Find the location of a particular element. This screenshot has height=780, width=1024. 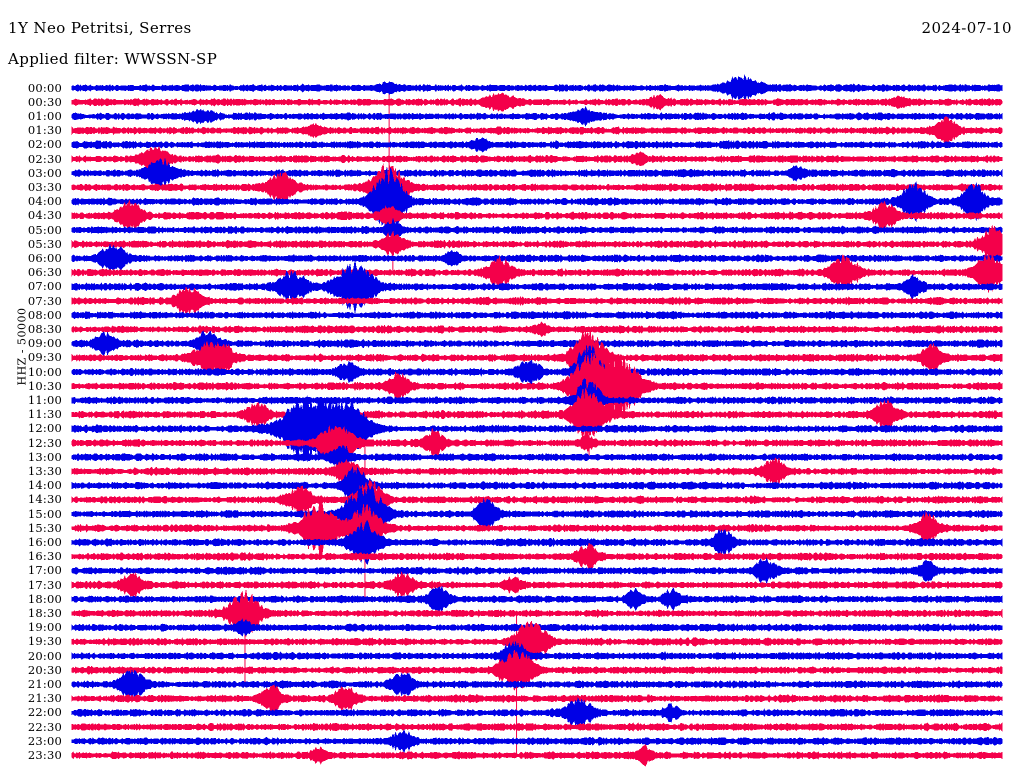

time-row-label: 02:00 is located at coordinates (44, 144).